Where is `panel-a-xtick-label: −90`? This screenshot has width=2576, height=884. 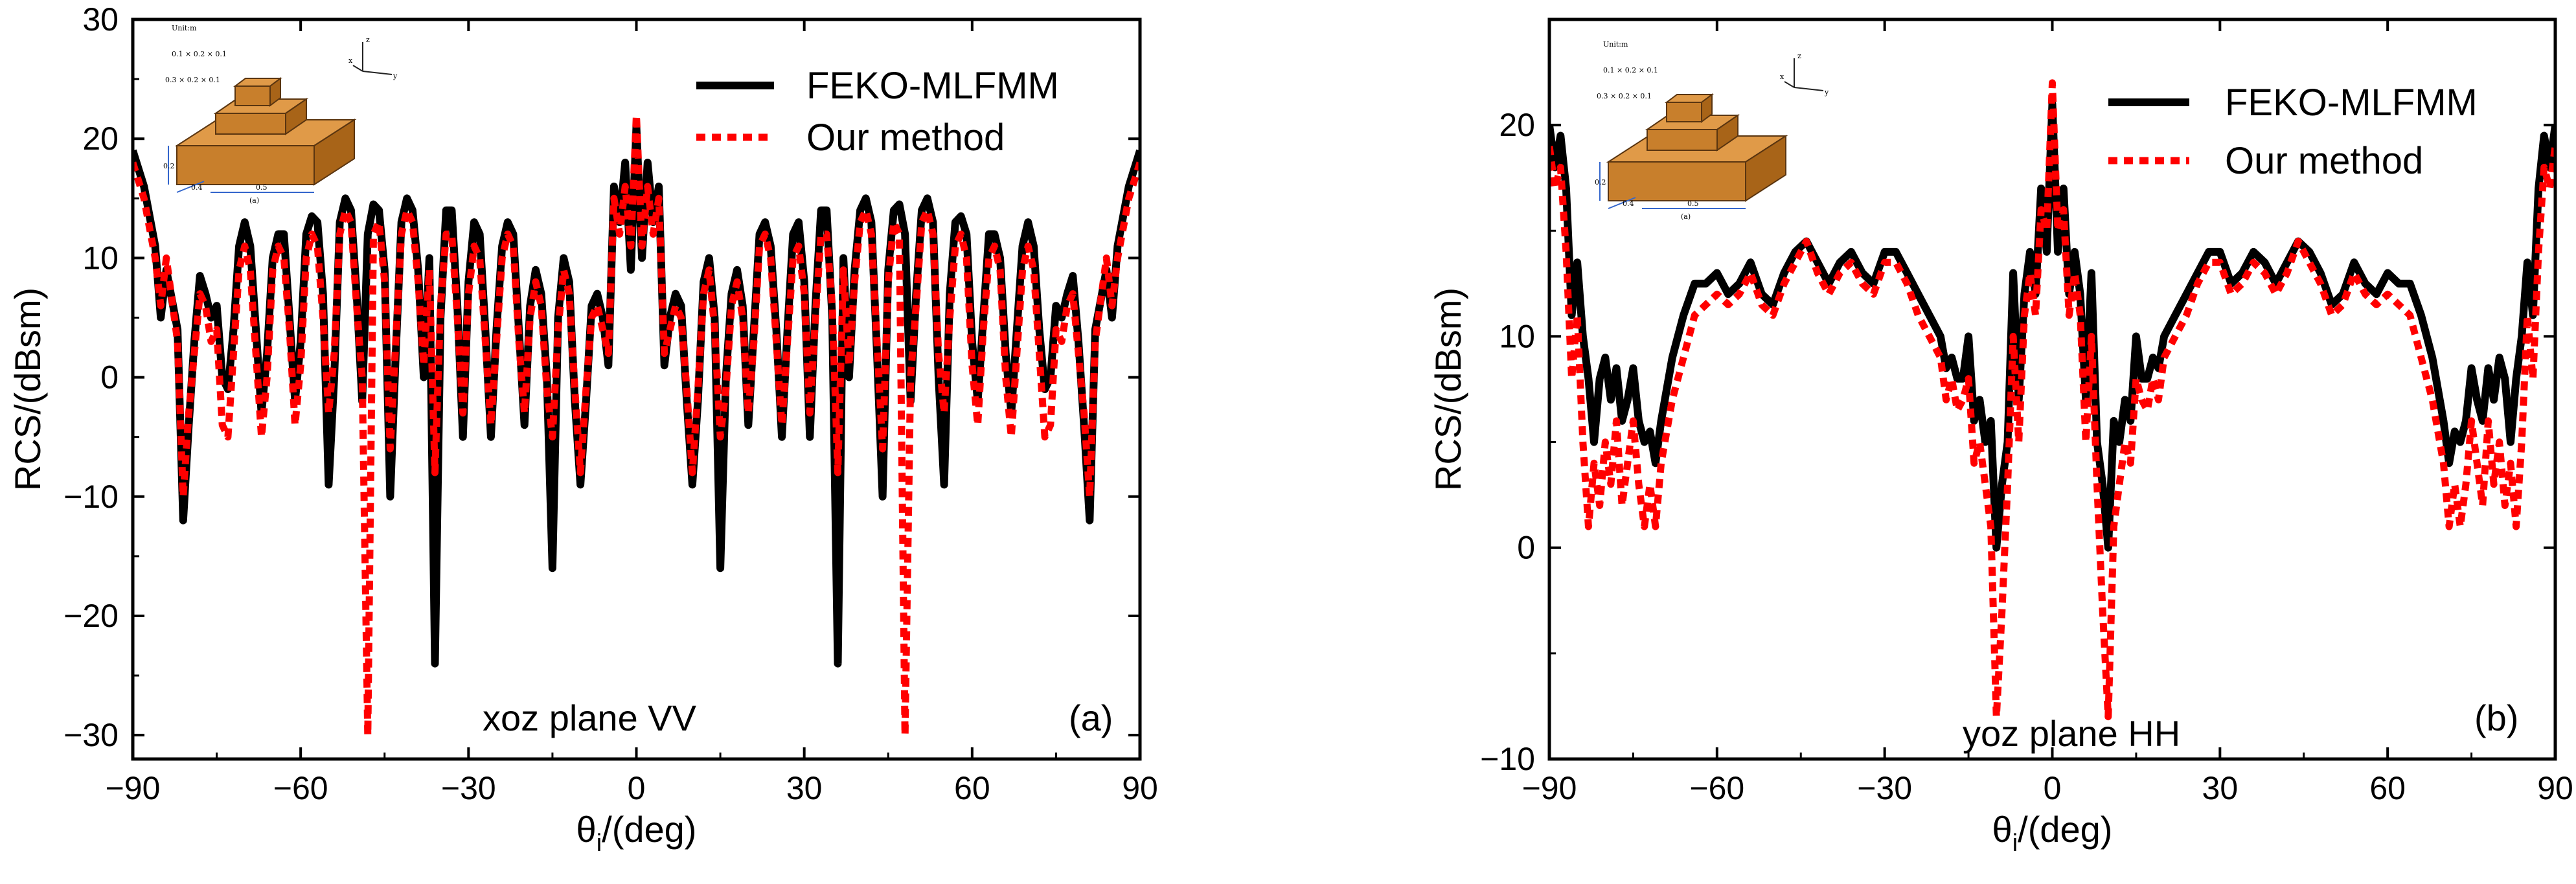
panel-a-xtick-label: −90 is located at coordinates (133, 788).